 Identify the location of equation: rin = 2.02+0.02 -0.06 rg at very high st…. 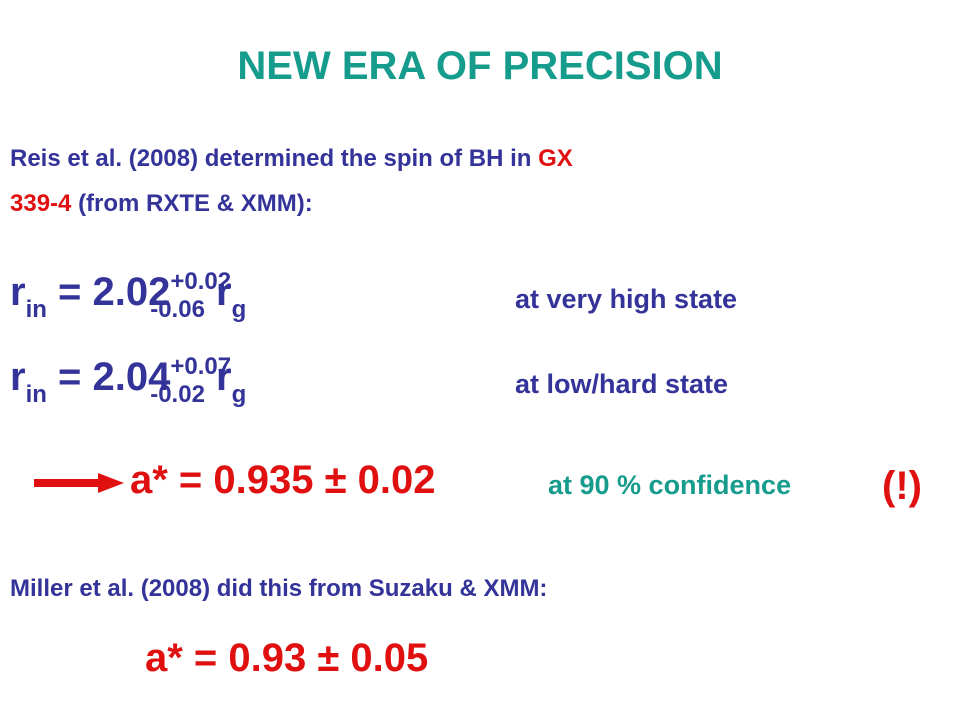
(373, 295).